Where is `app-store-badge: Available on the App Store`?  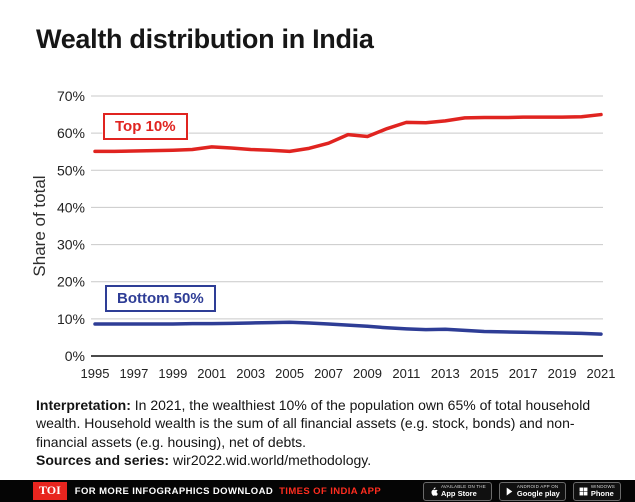 app-store-badge: Available on the App Store is located at coordinates (457, 491).